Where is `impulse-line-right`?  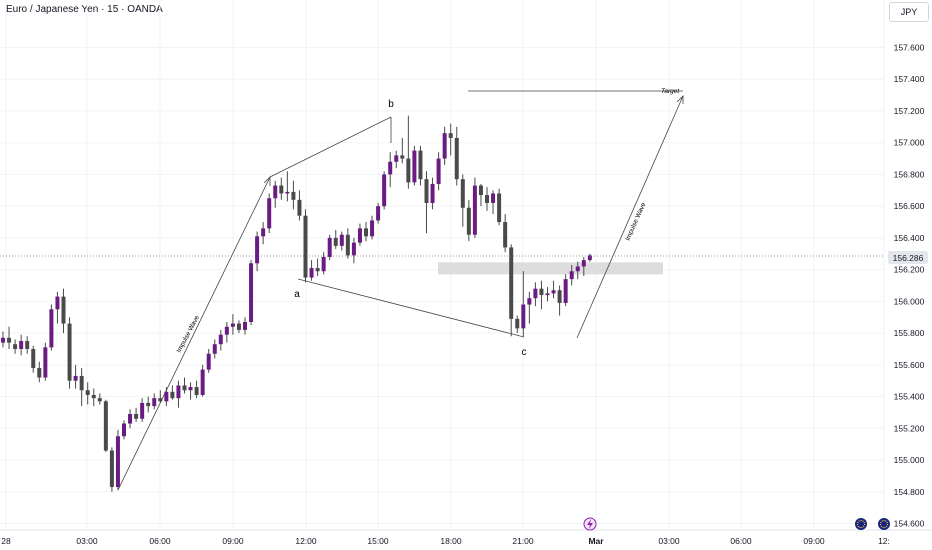
impulse-line-right is located at coordinates (630, 217).